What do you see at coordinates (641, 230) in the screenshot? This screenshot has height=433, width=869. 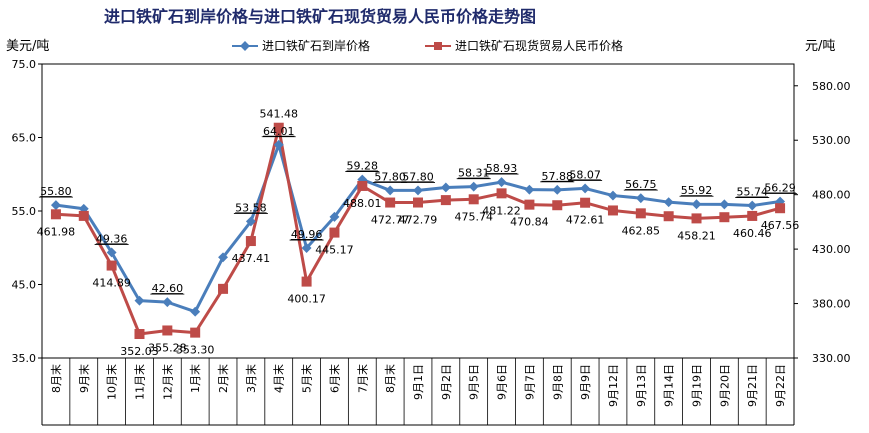 I see `data-label-rmb: 462.85` at bounding box center [641, 230].